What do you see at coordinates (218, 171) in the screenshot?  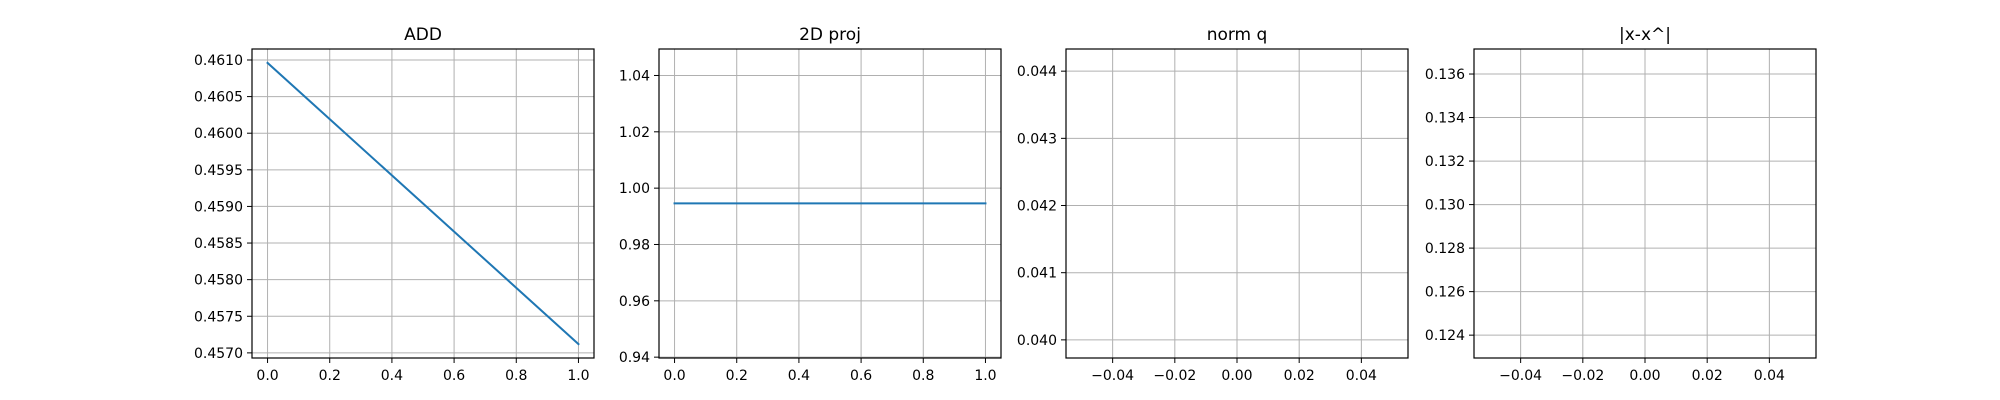 I see `y-tick-label-0-4595: 0.4595` at bounding box center [218, 171].